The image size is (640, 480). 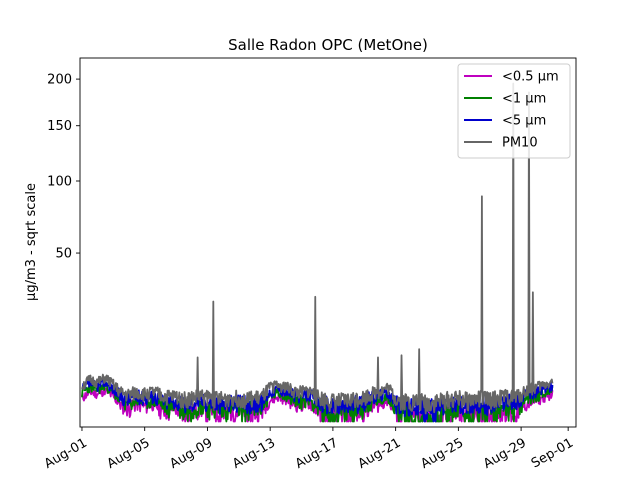 What do you see at coordinates (328, 45) in the screenshot?
I see `chart-title: Salle Radon OPC (MetOne)` at bounding box center [328, 45].